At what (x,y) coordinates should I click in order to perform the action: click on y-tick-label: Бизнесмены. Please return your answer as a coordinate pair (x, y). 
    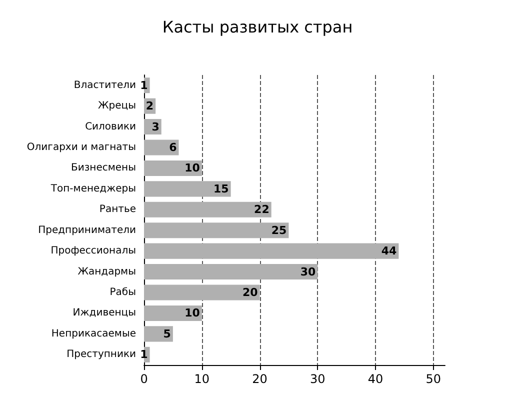
    Looking at the image, I should click on (103, 168).